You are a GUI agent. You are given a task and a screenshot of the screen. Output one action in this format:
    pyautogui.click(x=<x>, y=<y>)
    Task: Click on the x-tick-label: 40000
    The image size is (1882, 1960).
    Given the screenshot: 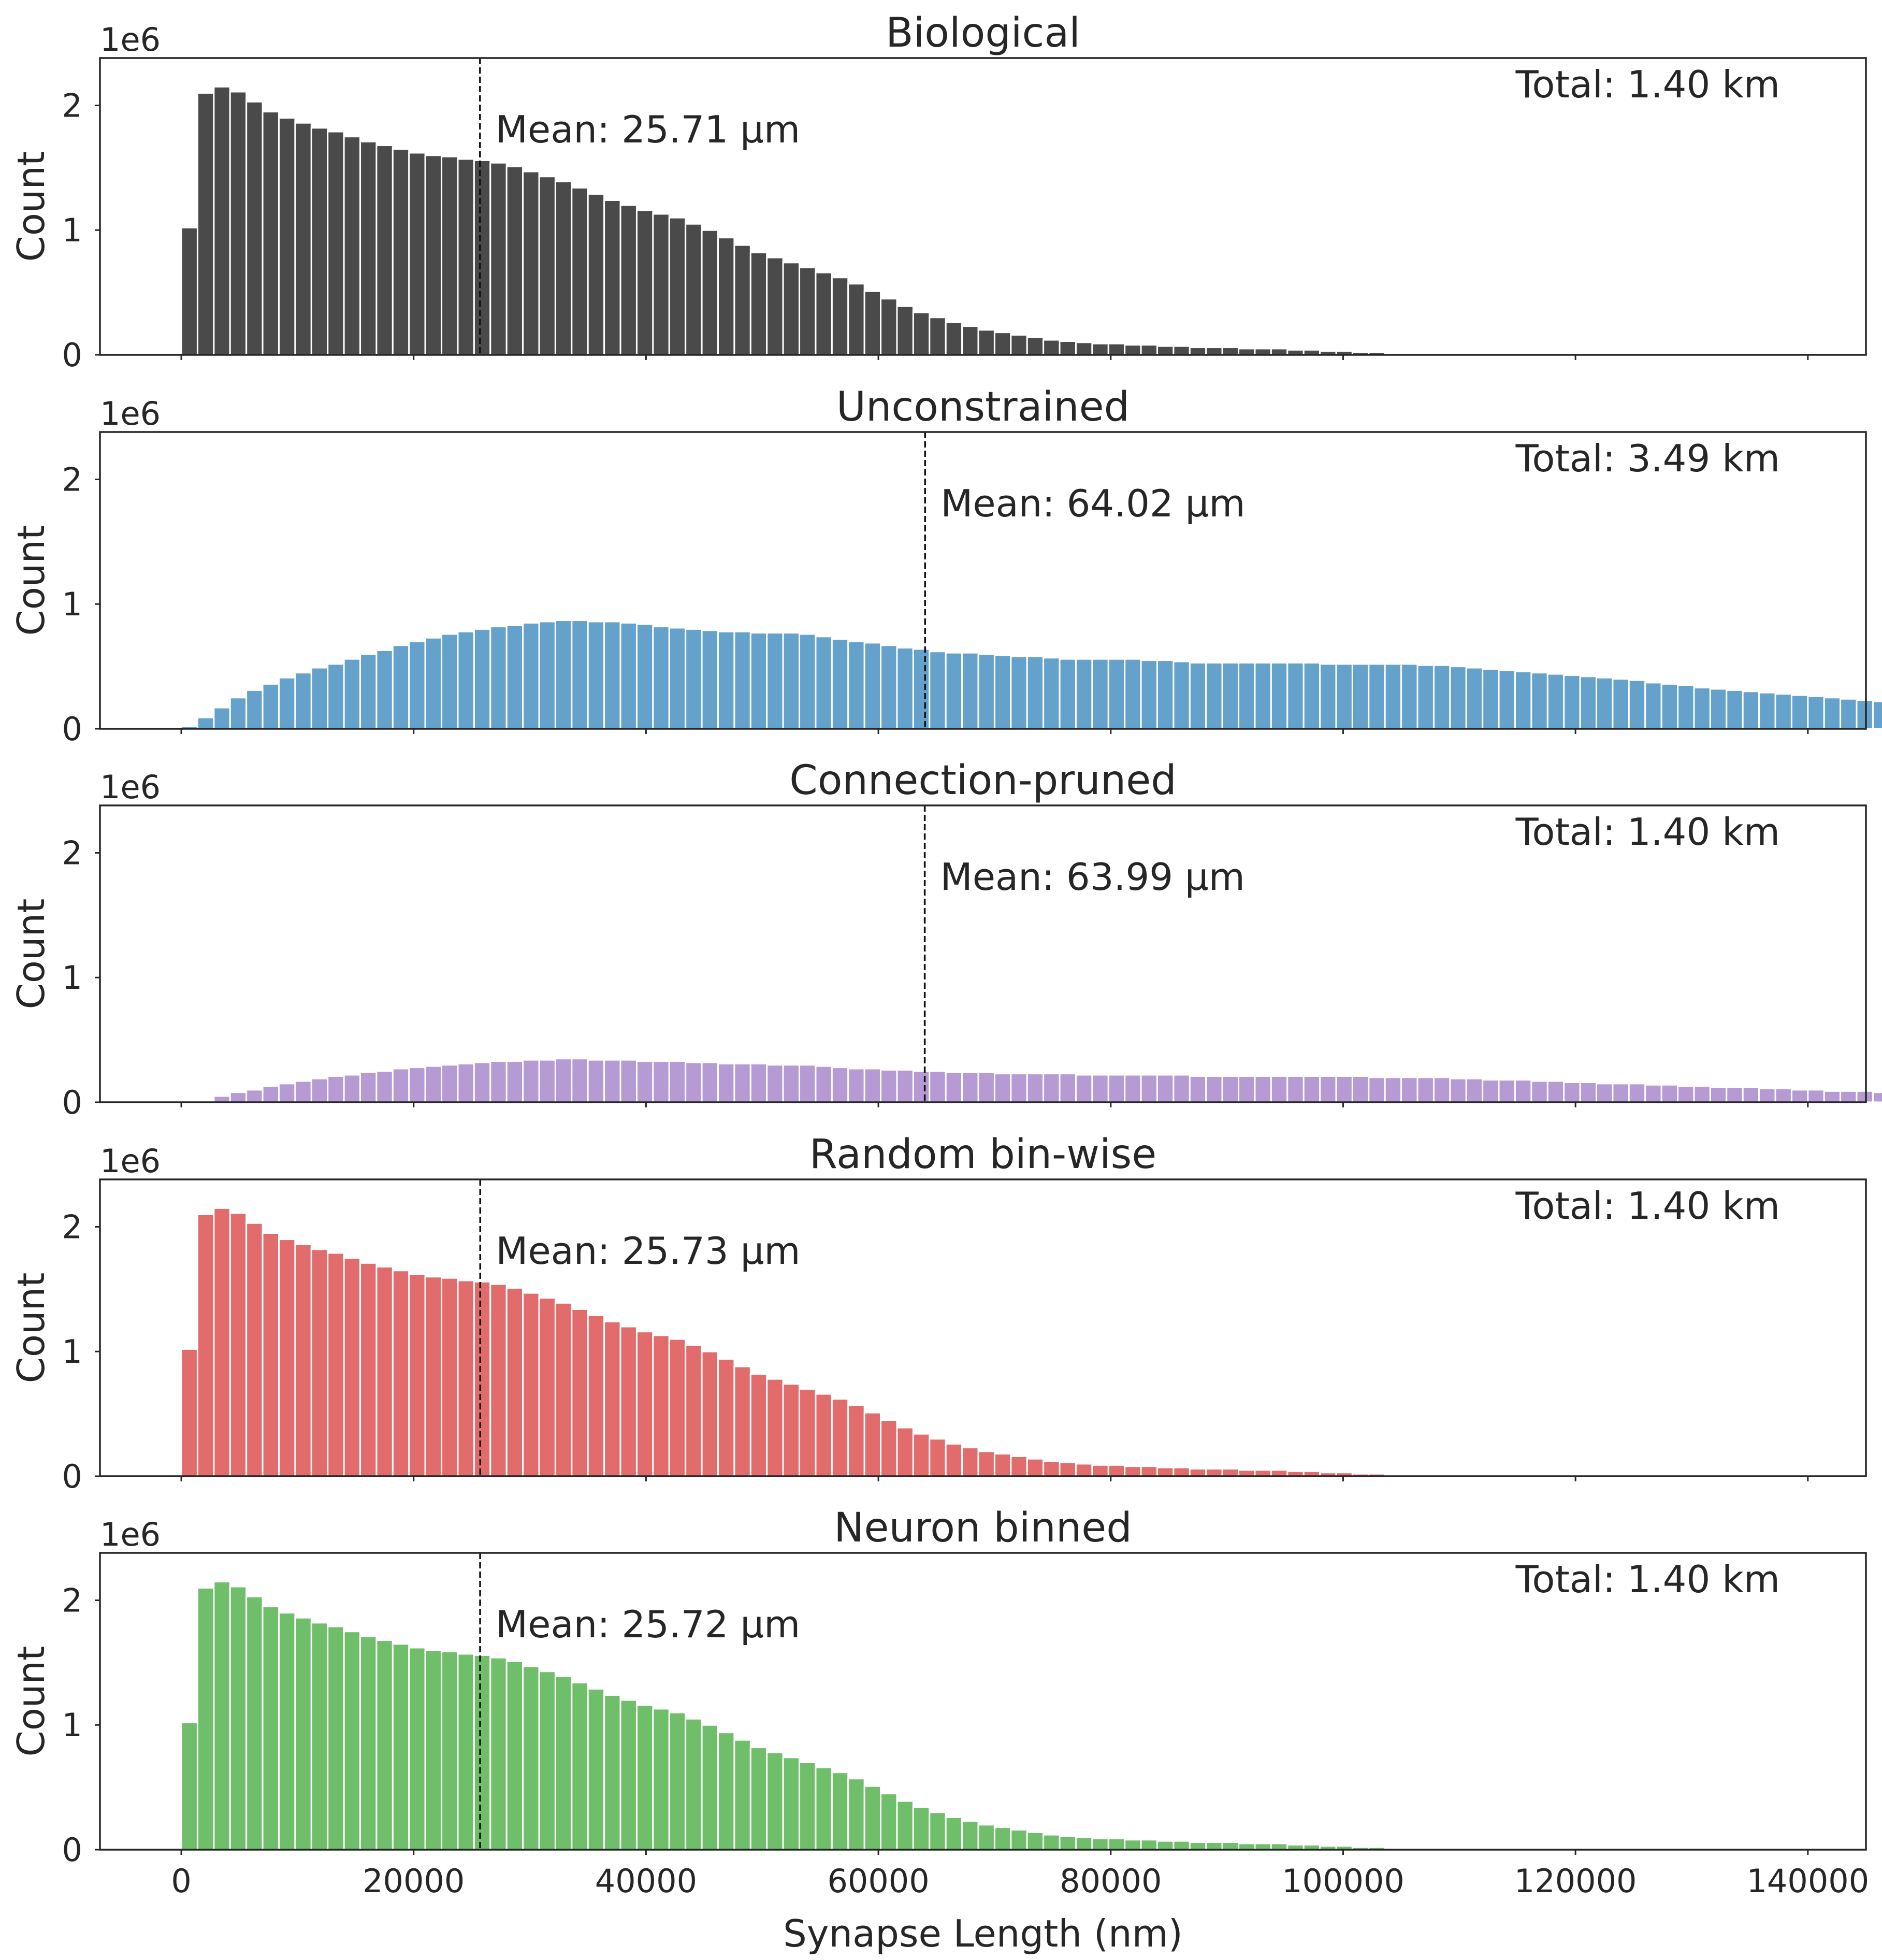 What is the action you would take?
    pyautogui.click(x=646, y=1881)
    